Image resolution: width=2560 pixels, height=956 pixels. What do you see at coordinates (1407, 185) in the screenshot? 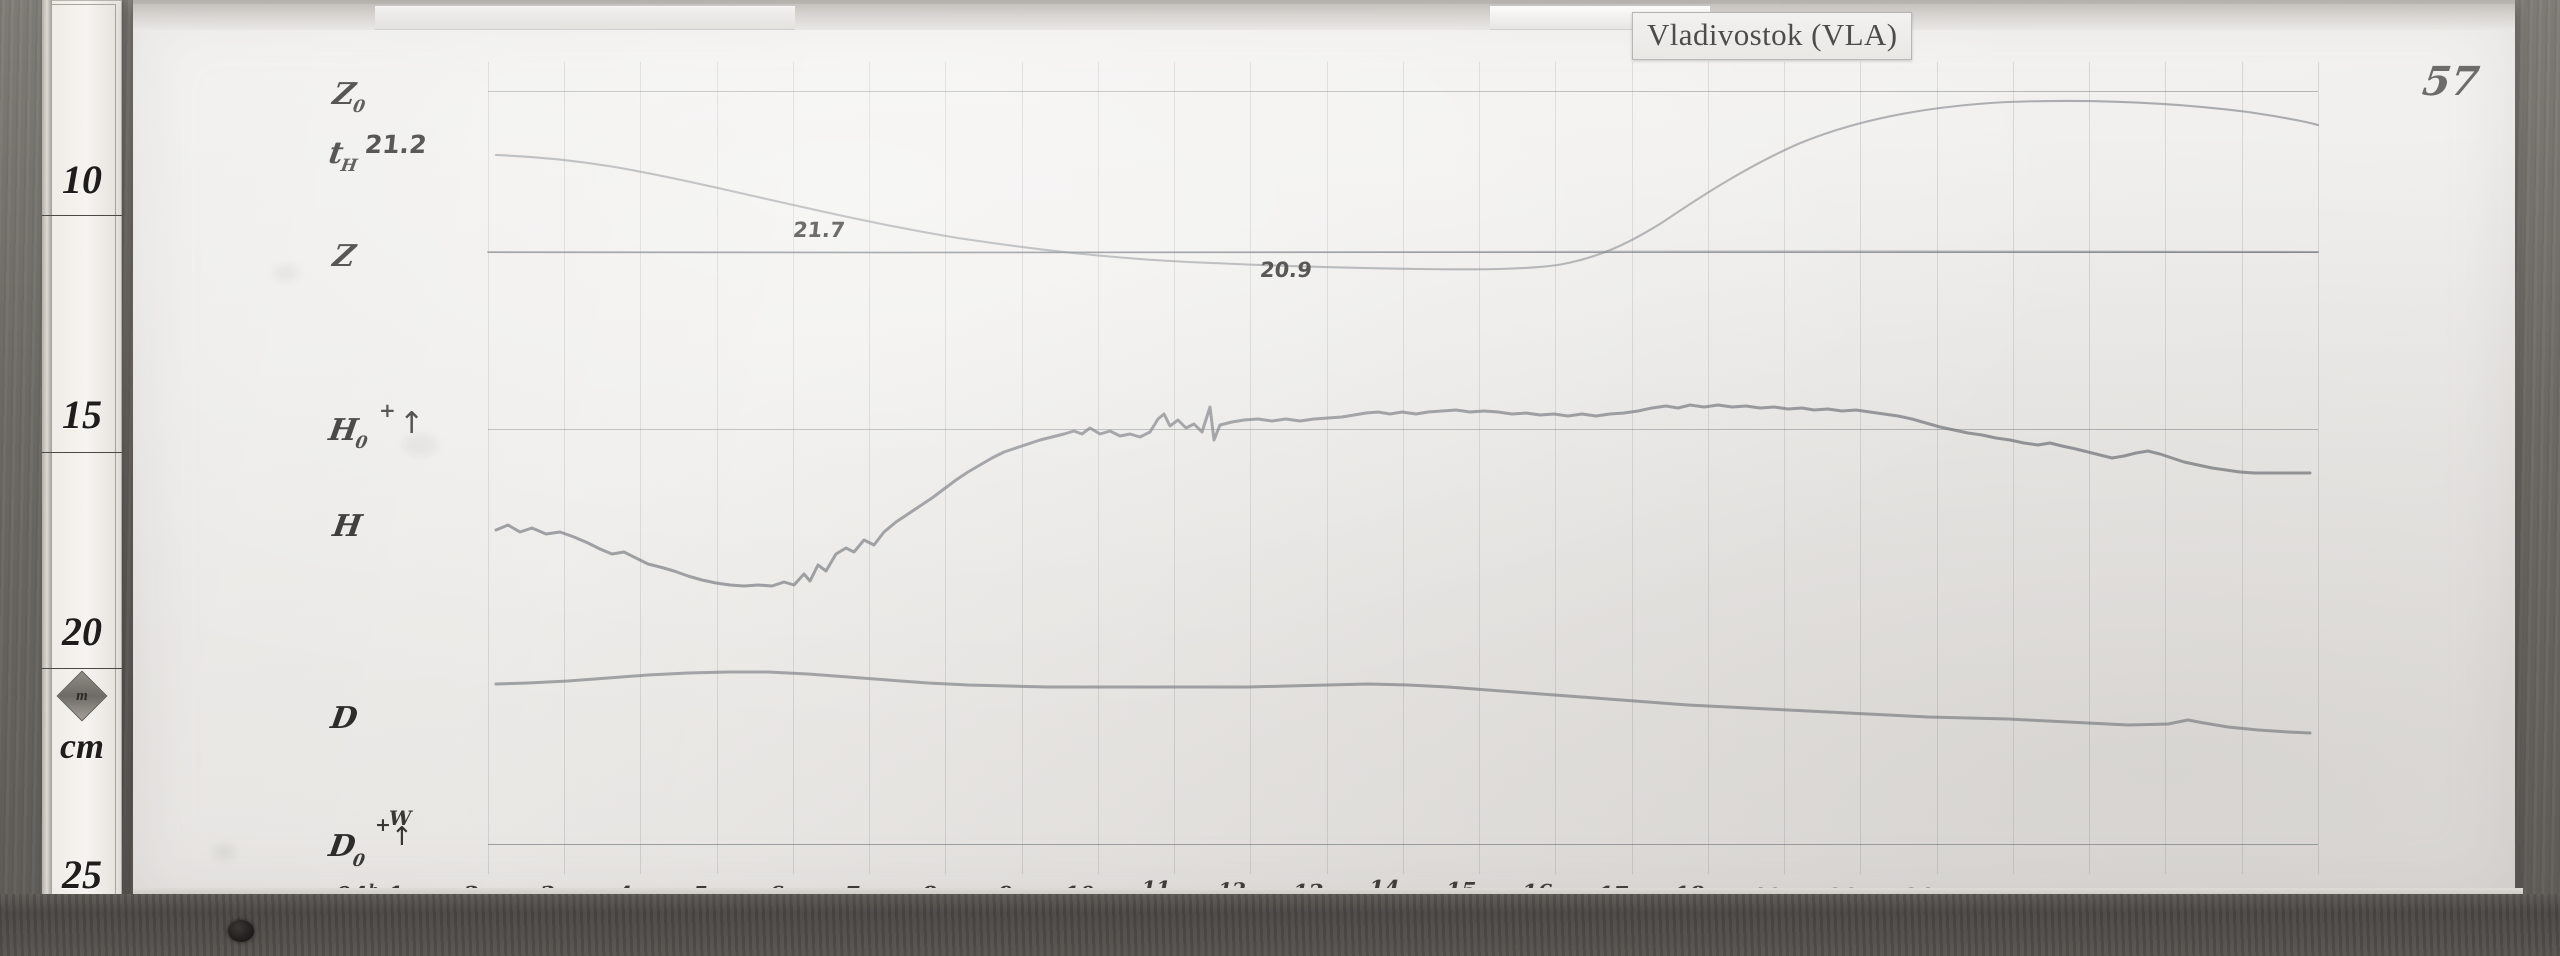
I see `temperature-trace` at bounding box center [1407, 185].